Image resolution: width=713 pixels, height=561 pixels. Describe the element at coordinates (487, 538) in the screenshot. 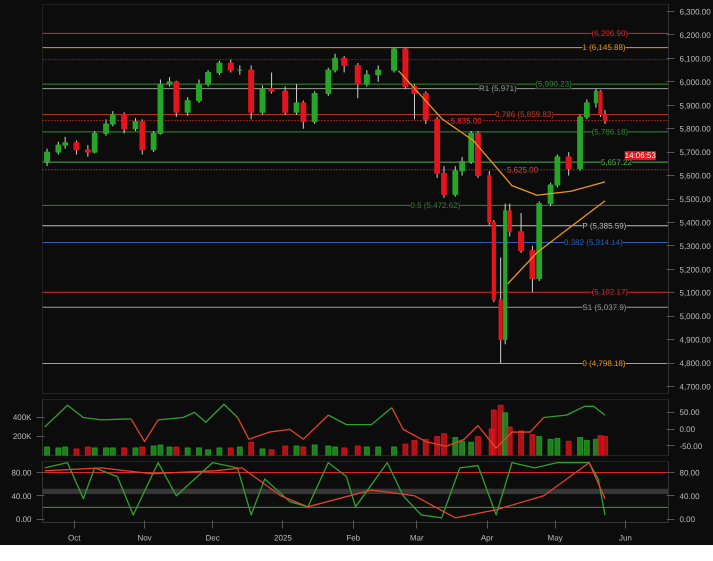

I see `x-tick-label: Apr` at that location.